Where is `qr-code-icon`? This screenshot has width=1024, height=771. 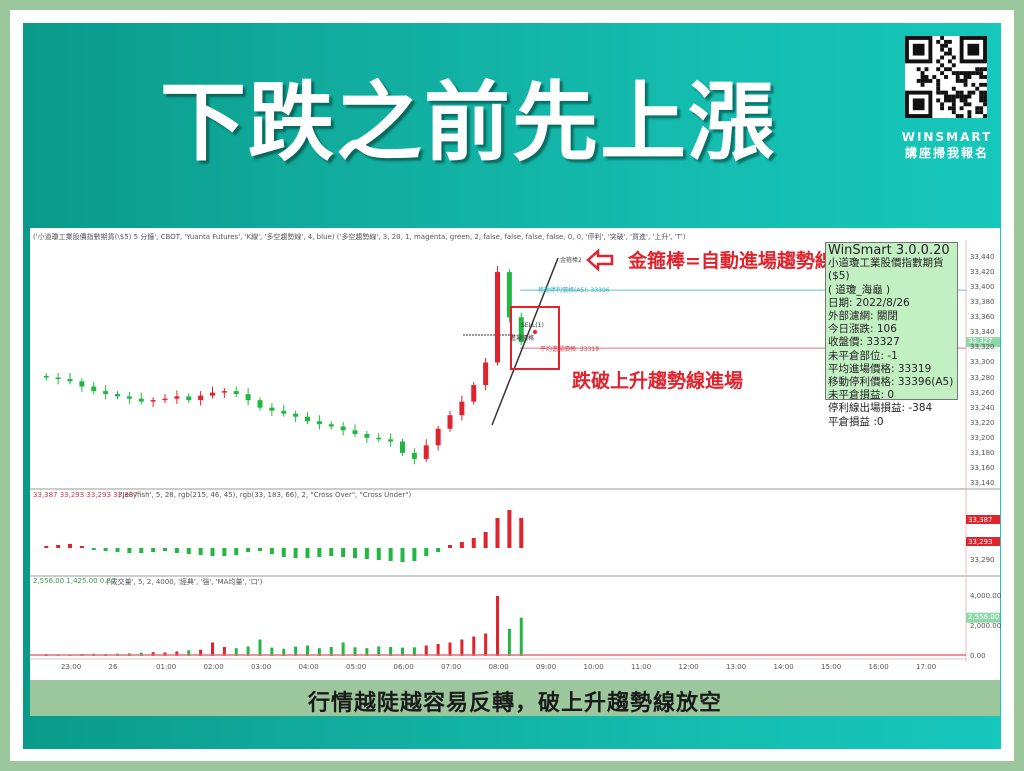 qr-code-icon is located at coordinates (946, 77).